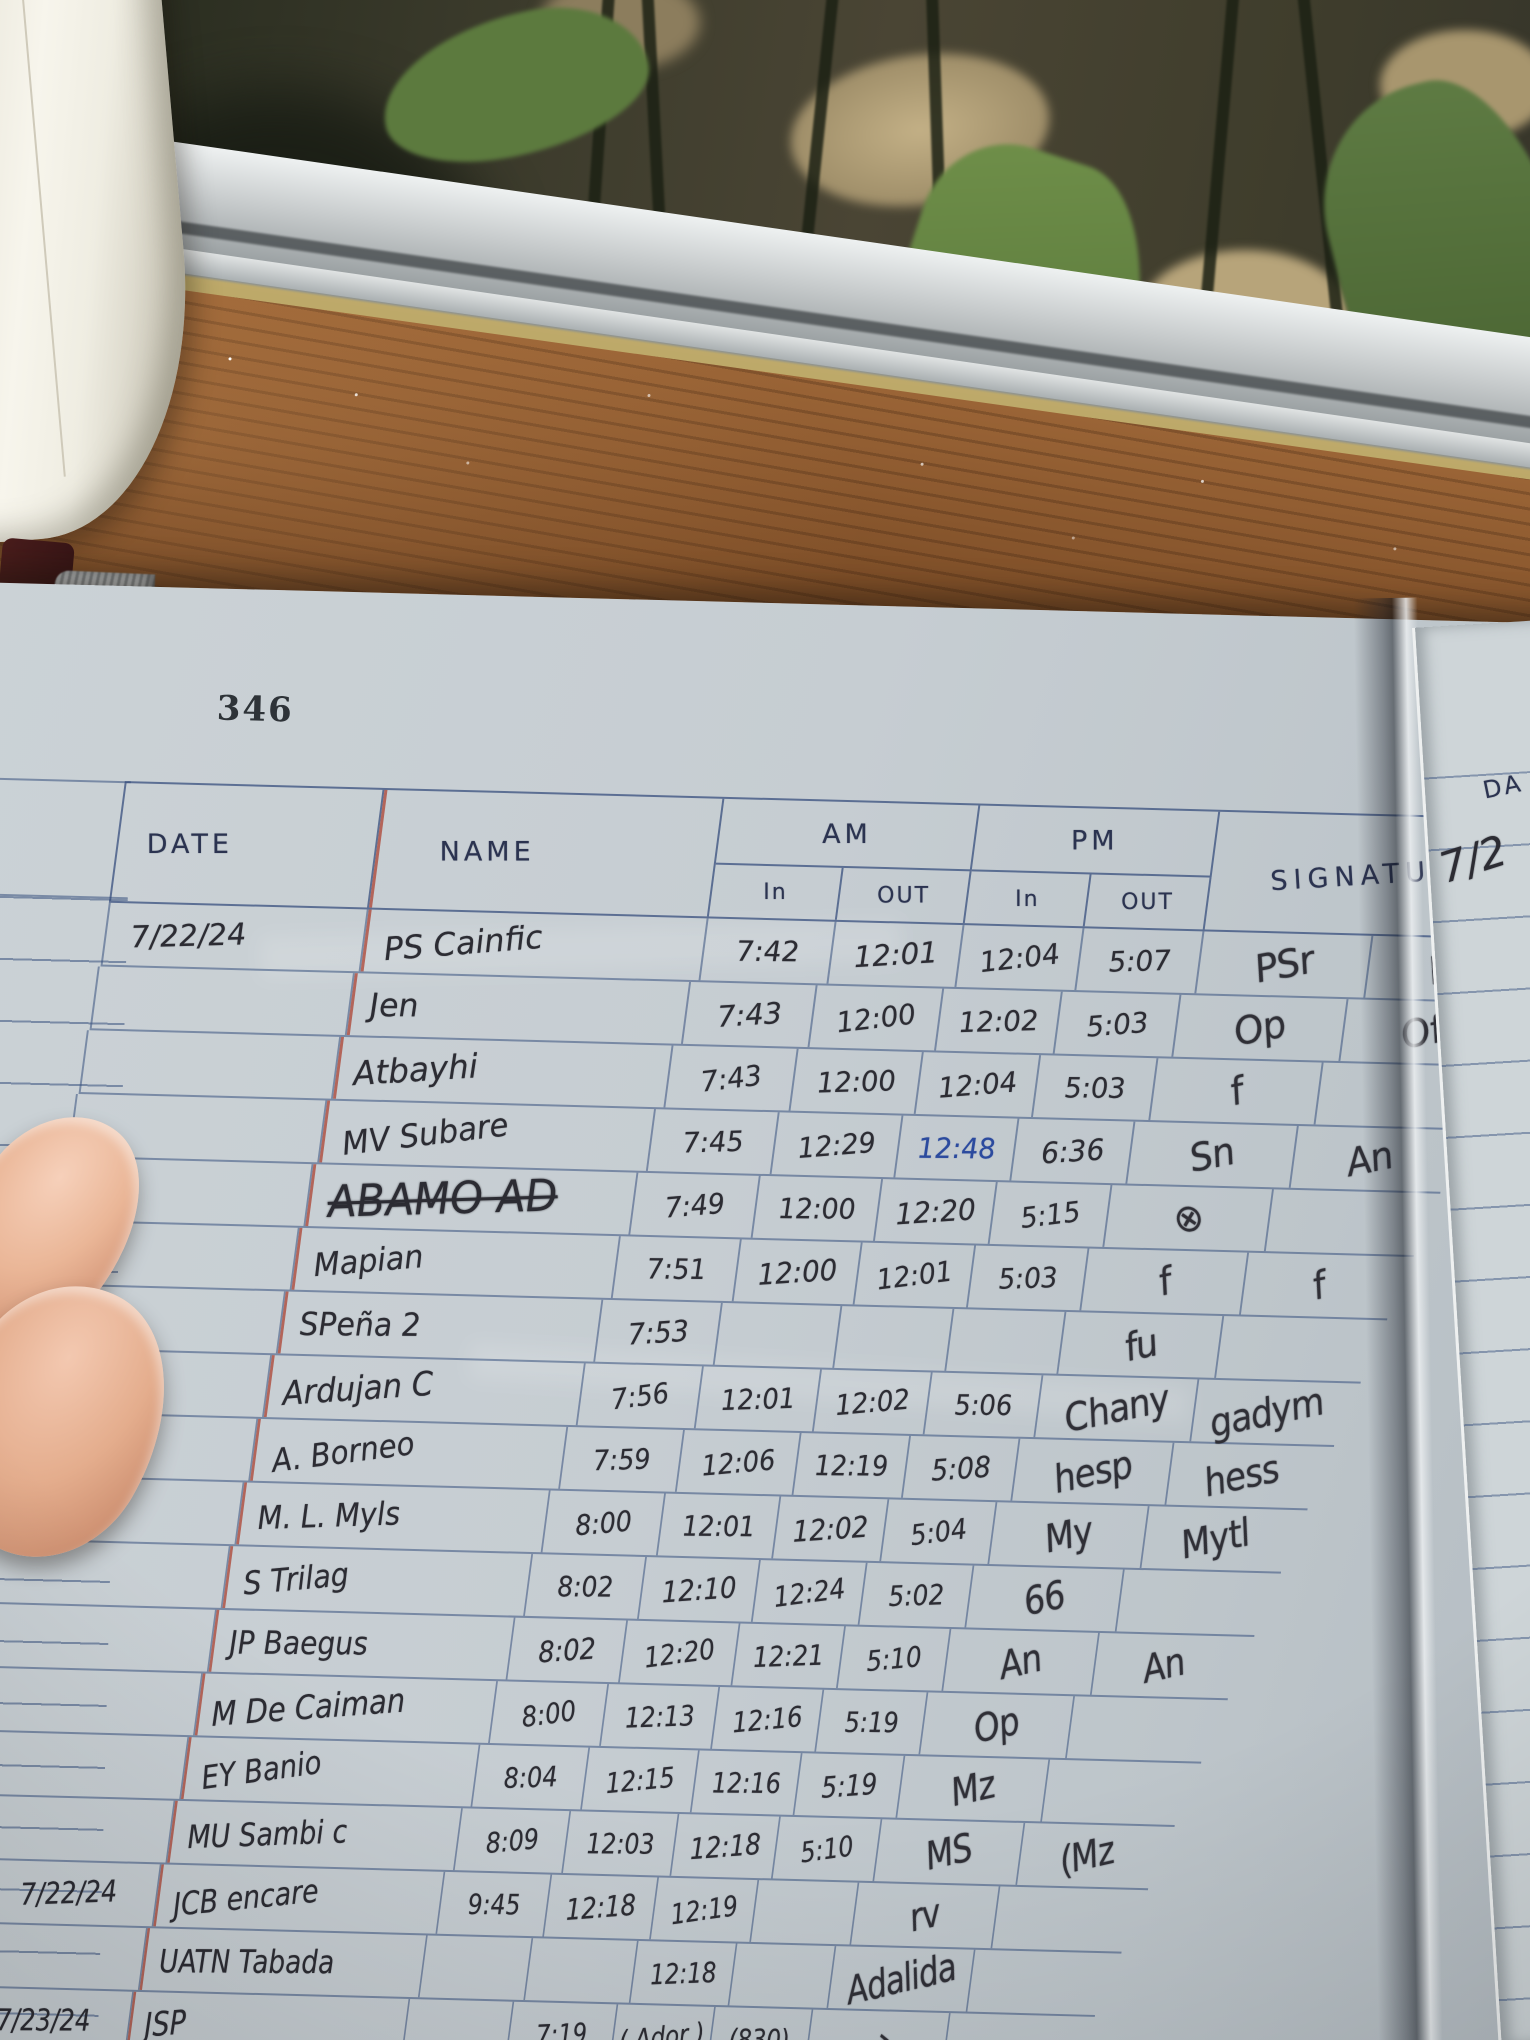 This screenshot has height=2040, width=1530. What do you see at coordinates (640, 1395) in the screenshot?
I see `am-in-cell-text: 7:56` at bounding box center [640, 1395].